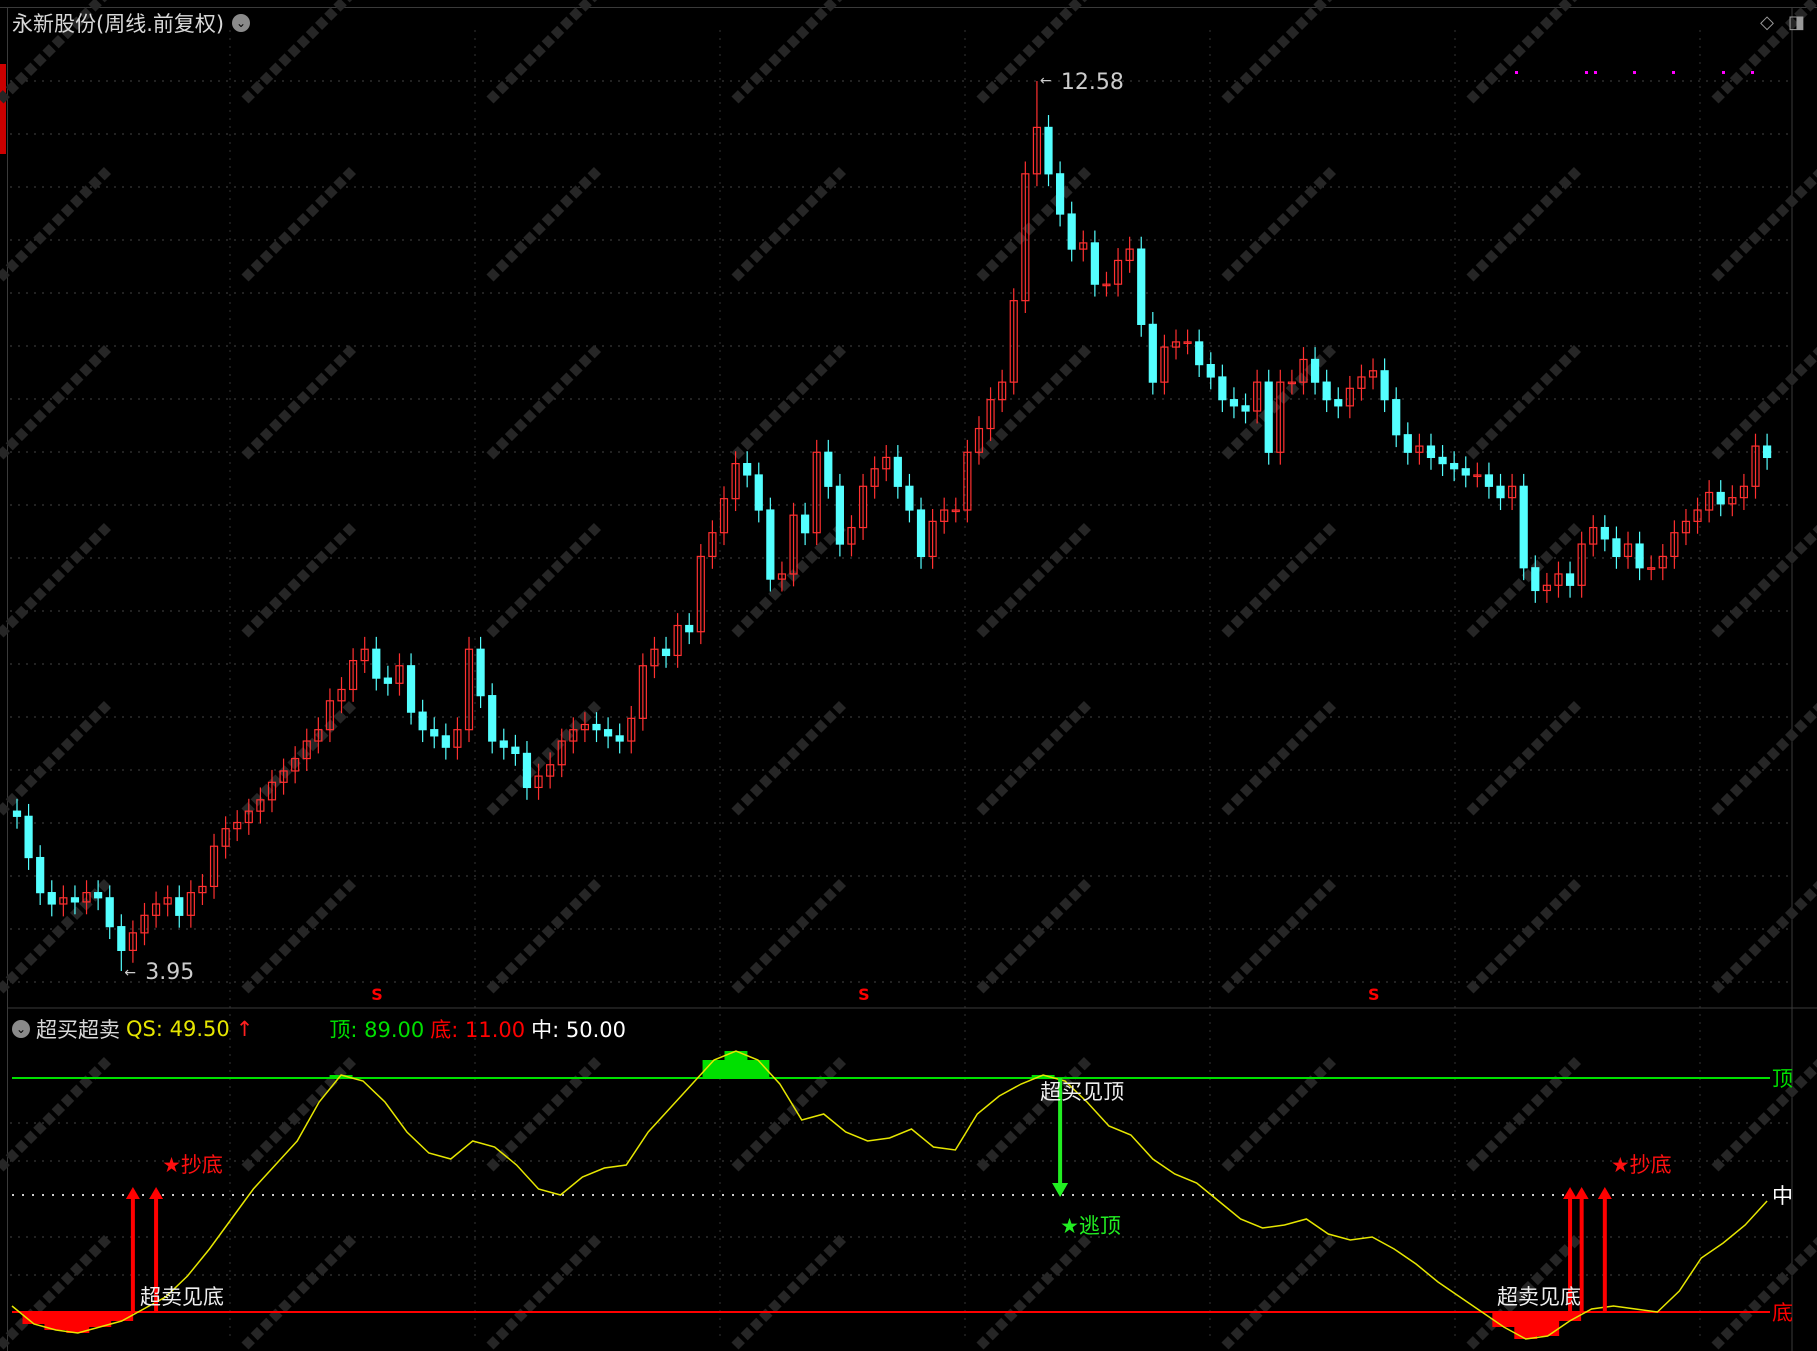  What do you see at coordinates (78, 1030) in the screenshot?
I see `indicator-name: 超买超卖` at bounding box center [78, 1030].